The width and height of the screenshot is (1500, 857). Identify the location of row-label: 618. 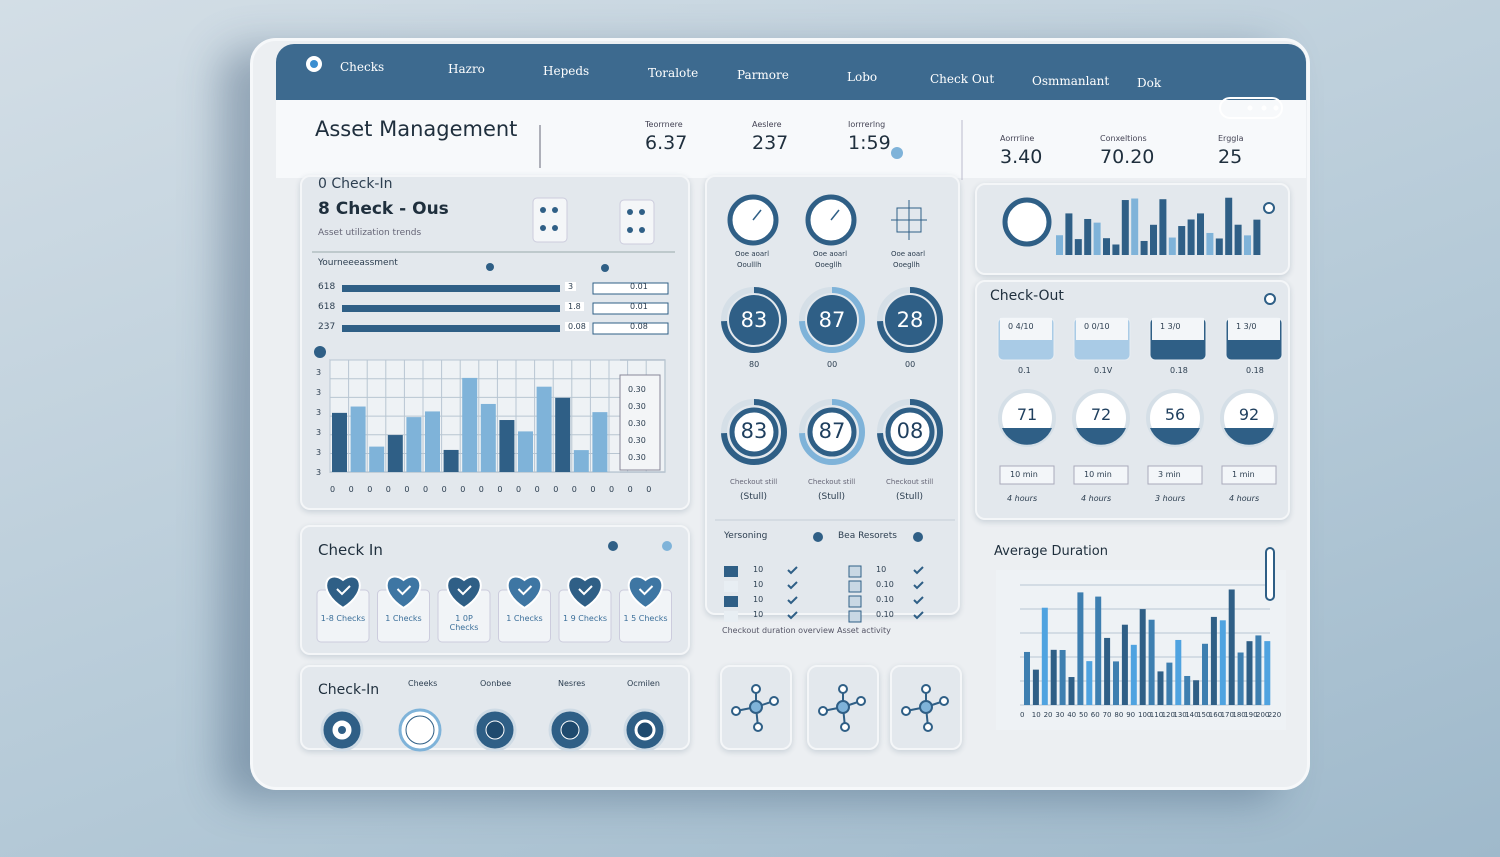
(327, 287).